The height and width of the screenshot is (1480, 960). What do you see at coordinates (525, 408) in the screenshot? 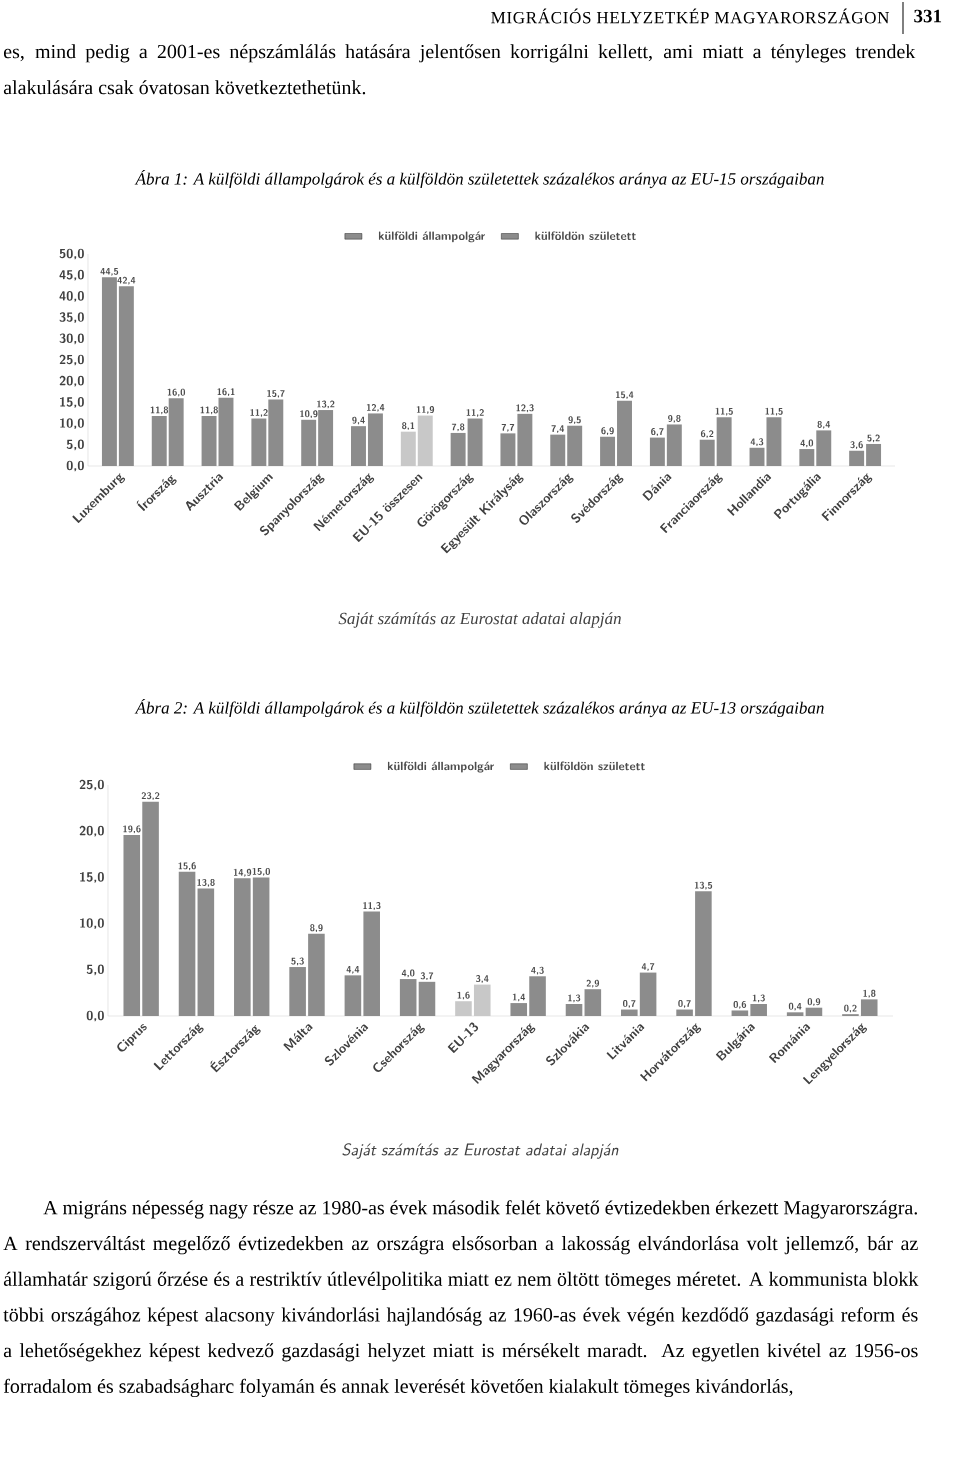
I see `data-label: 12,3` at bounding box center [525, 408].